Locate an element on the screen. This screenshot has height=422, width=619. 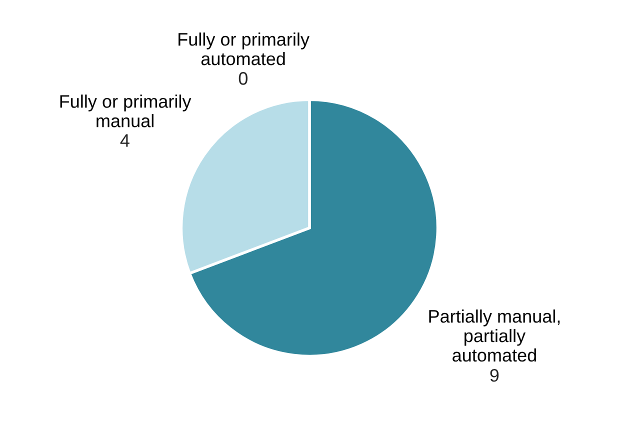
data-label: 4 is located at coordinates (125, 140).